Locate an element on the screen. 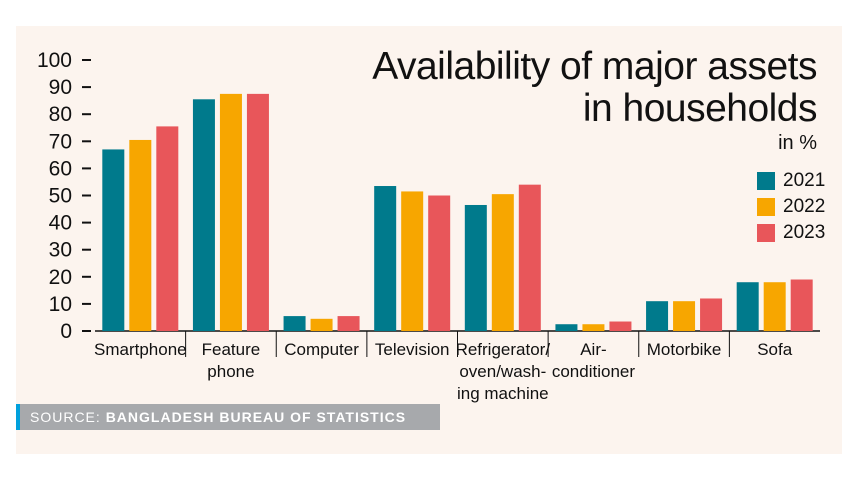 Image resolution: width=857 pixels, height=482 pixels. y-tick-label: 100 is located at coordinates (54, 60).